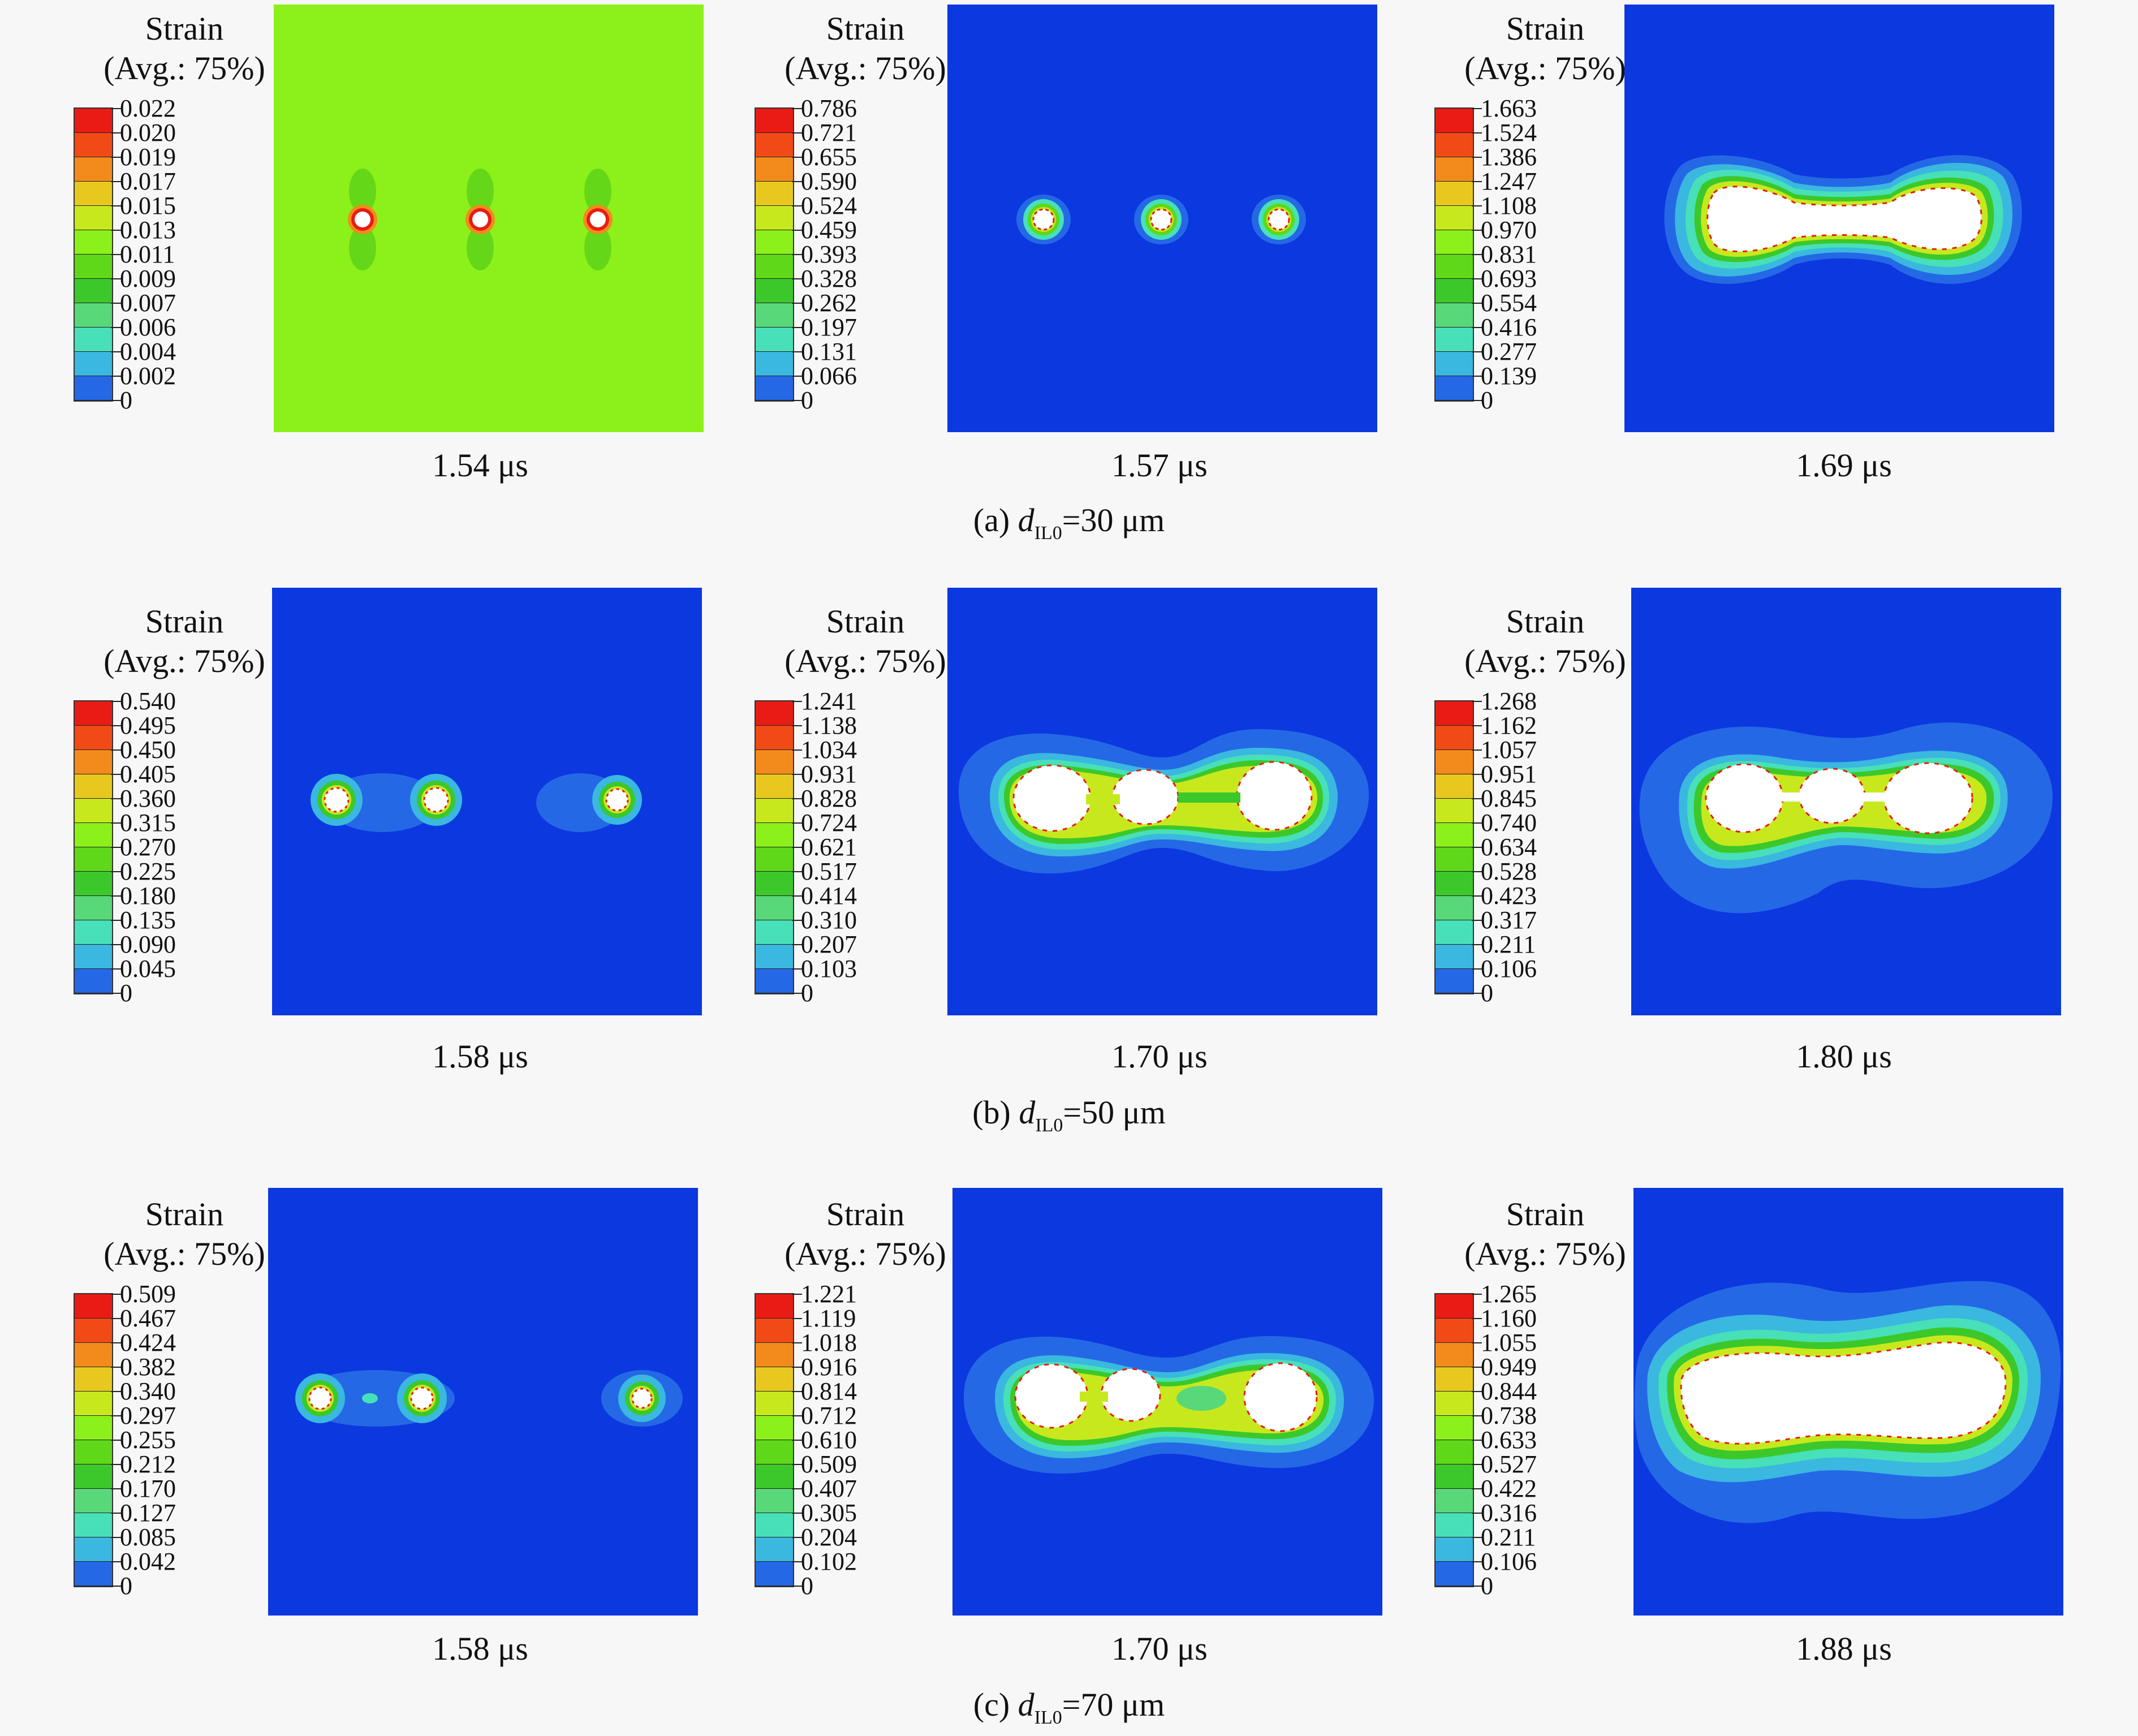  I want to click on scale-tick-label: 0.517, so click(829, 871).